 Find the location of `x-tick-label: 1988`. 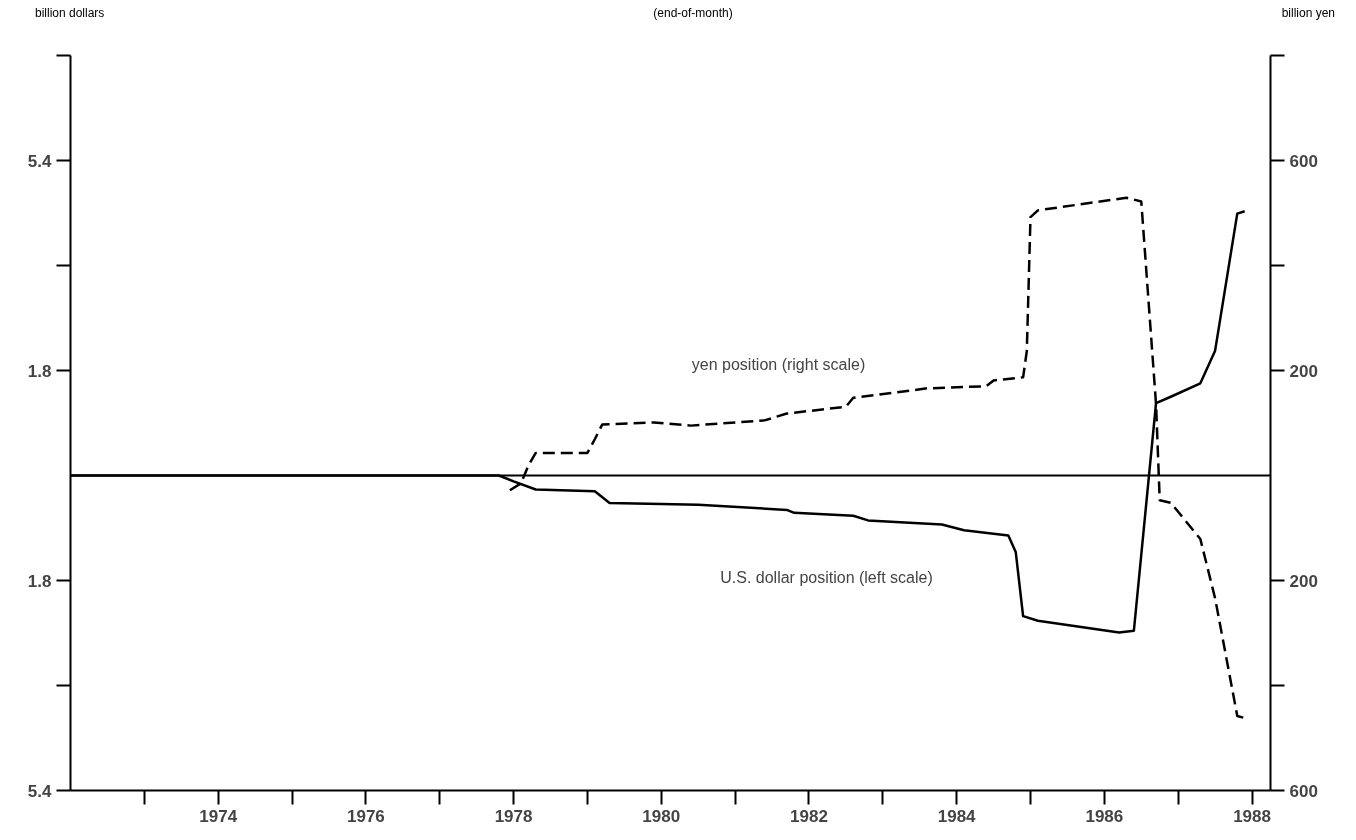

x-tick-label: 1988 is located at coordinates (1252, 816).